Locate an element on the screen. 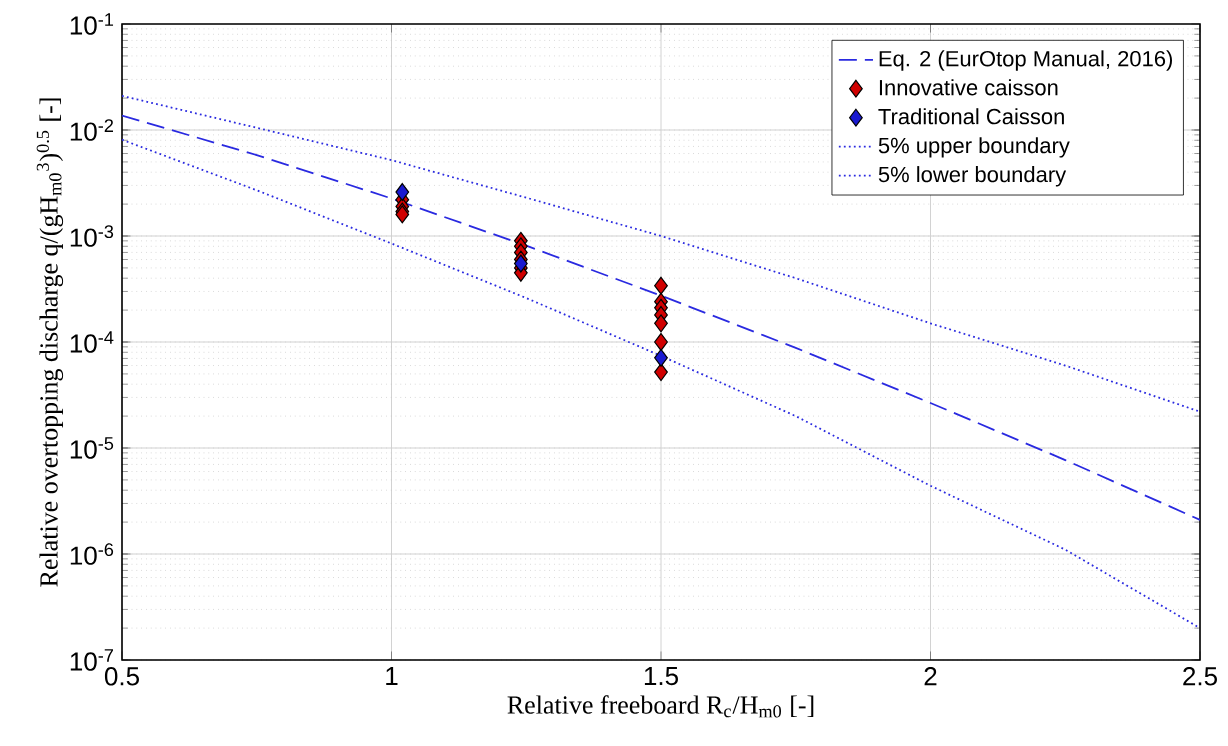  x-tick-label: 2 is located at coordinates (930, 676).